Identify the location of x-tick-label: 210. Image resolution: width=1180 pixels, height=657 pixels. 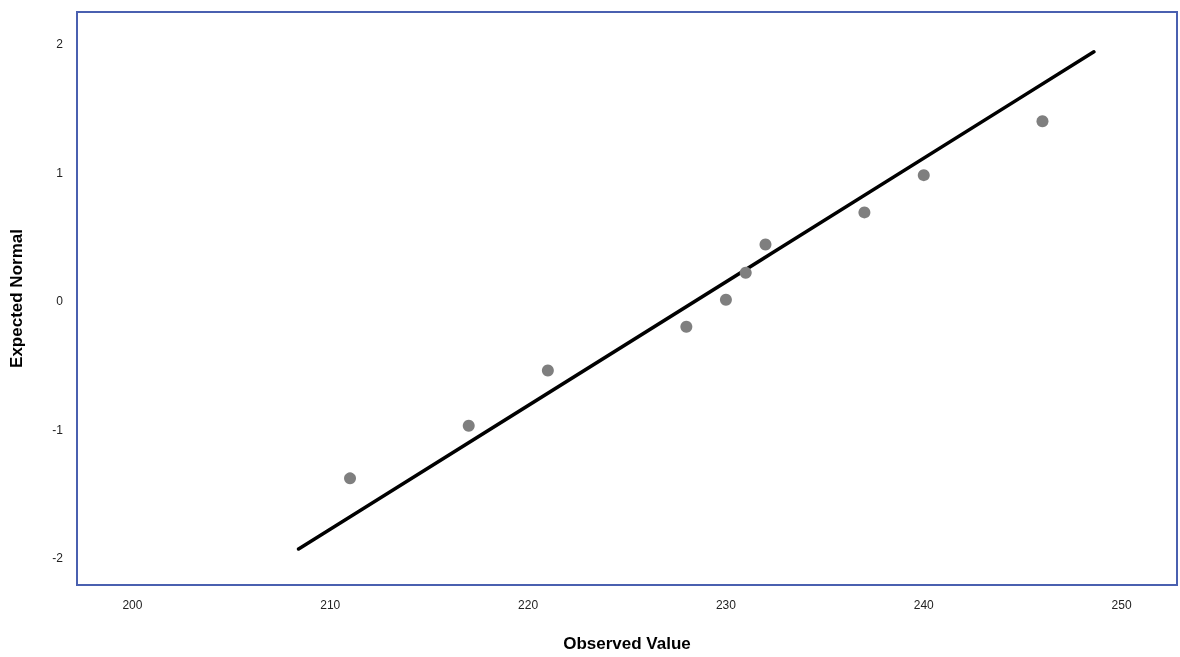
(330, 605).